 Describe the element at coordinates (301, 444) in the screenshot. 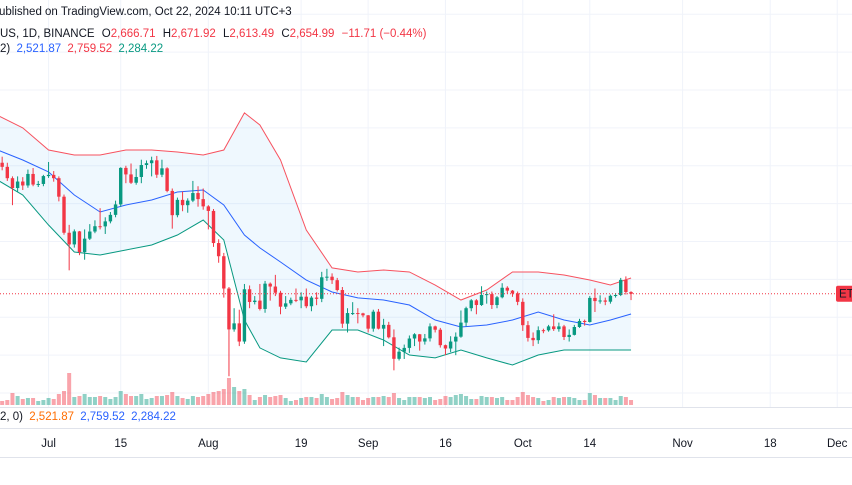

I see `x-tick-label: 19` at that location.